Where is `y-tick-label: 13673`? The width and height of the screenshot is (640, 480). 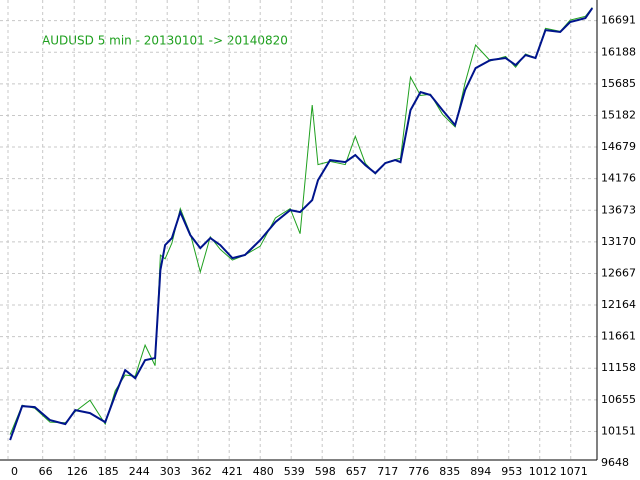 y-tick-label: 13673 is located at coordinates (618, 209).